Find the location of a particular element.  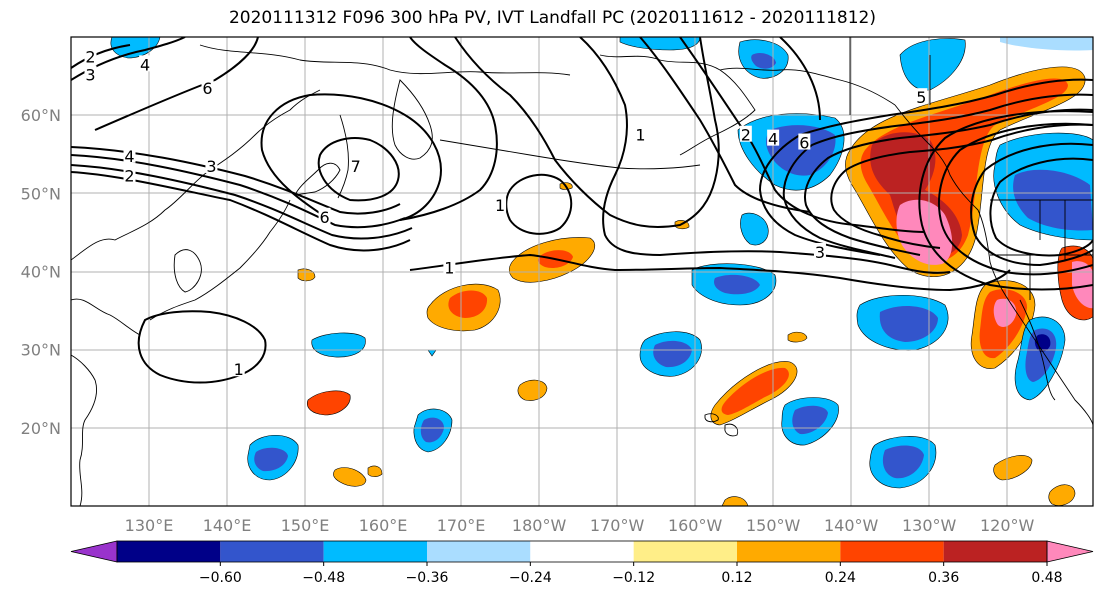

longitude-label: 170°W is located at coordinates (617, 525).